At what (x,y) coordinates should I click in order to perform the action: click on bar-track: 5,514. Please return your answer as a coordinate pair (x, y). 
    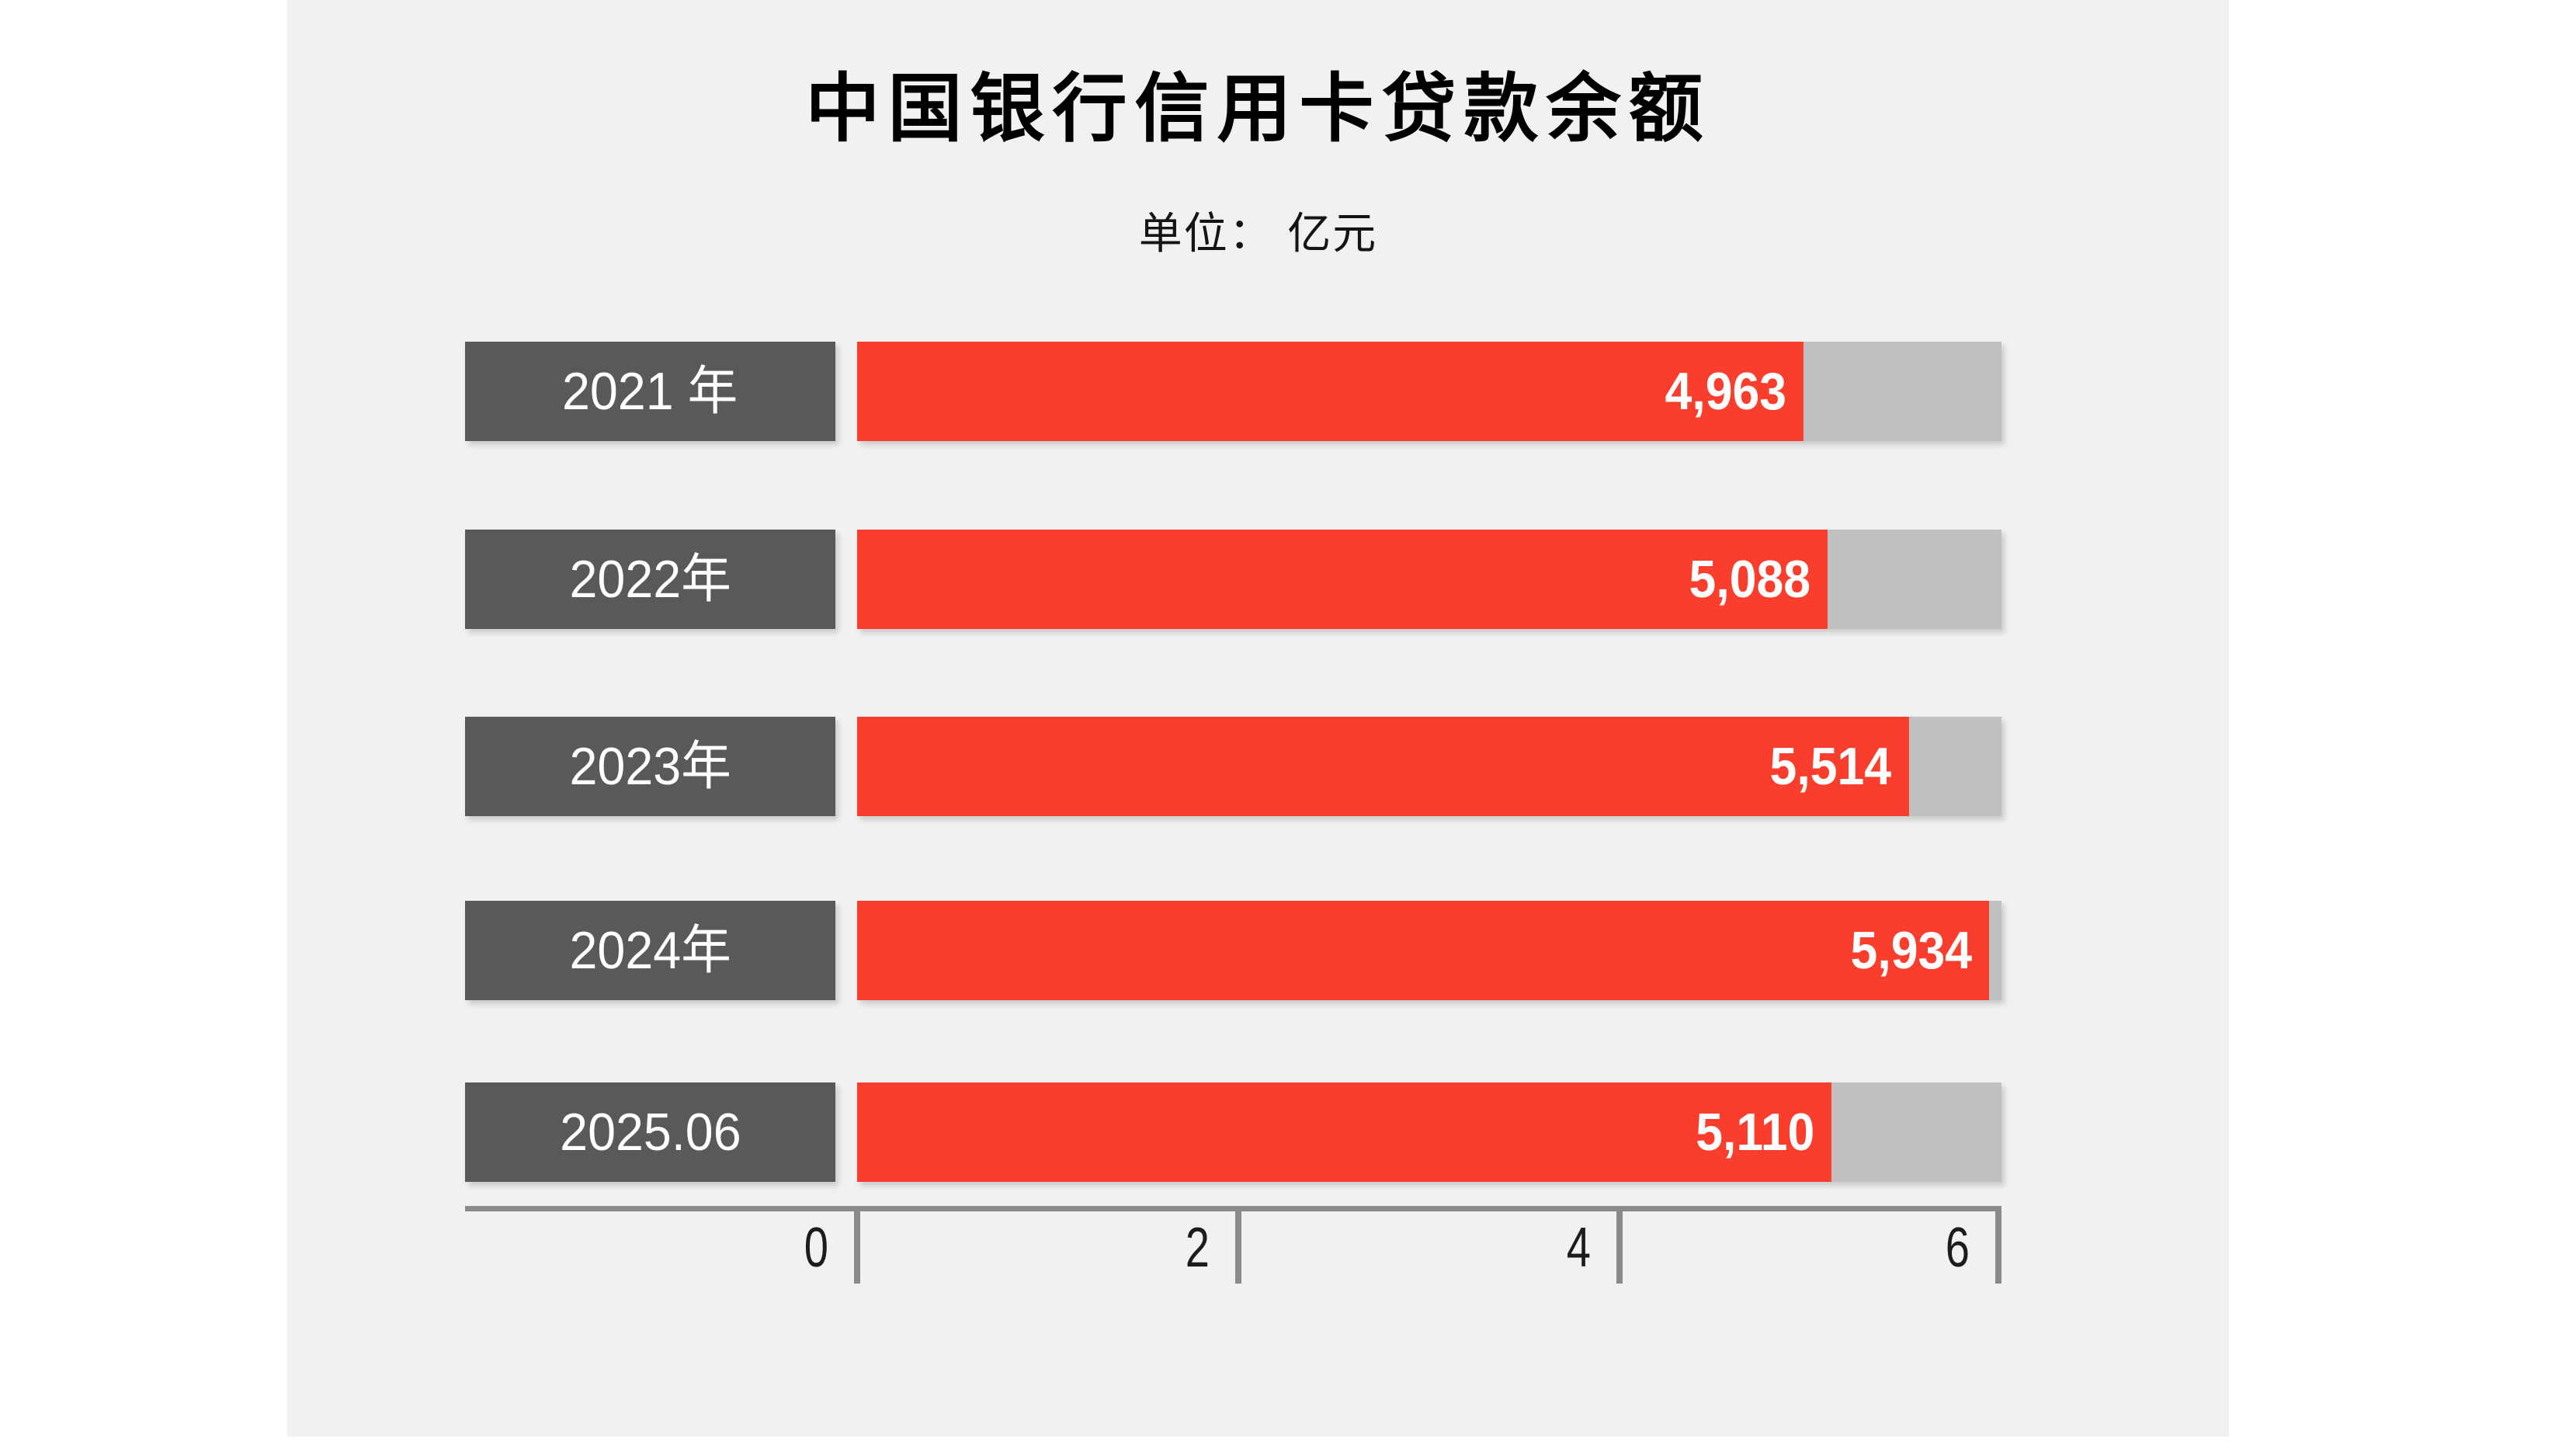
    Looking at the image, I should click on (1429, 766).